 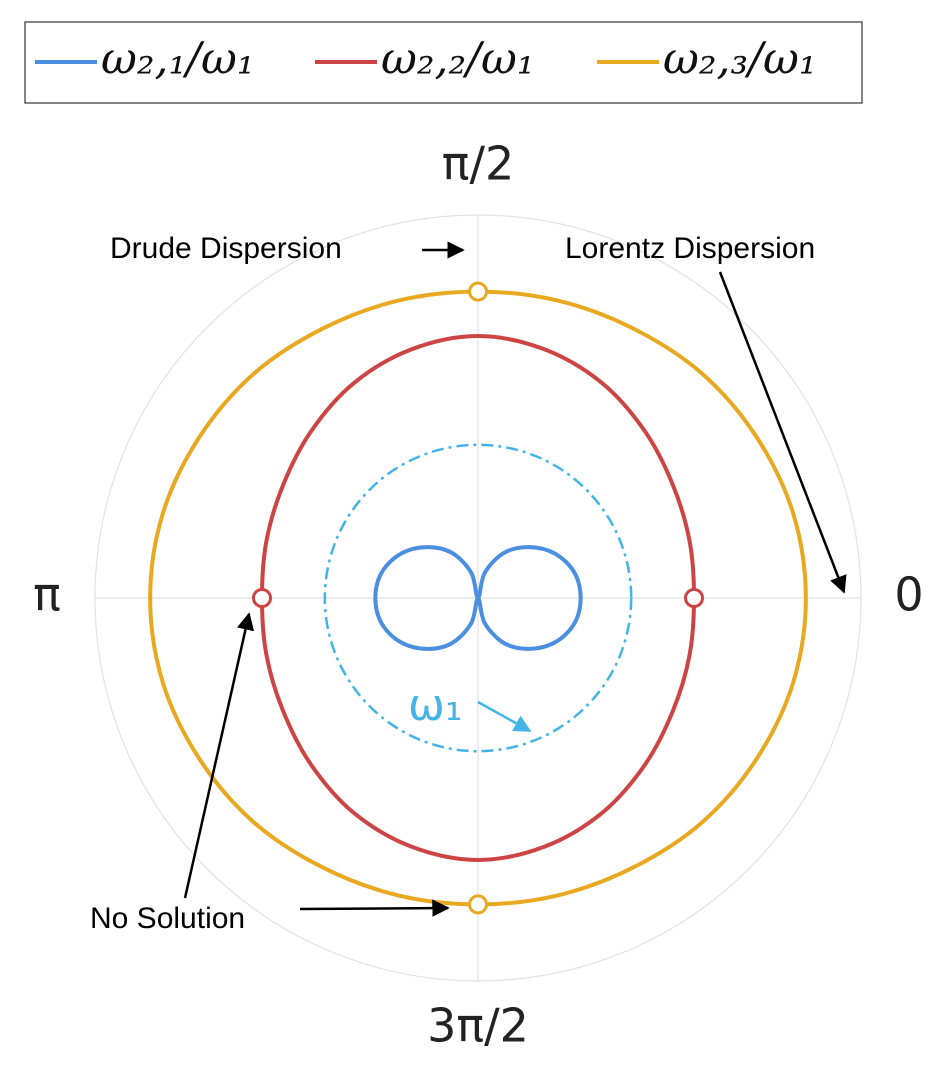 I want to click on theta-tick-label: 3π/2, so click(x=478, y=1026).